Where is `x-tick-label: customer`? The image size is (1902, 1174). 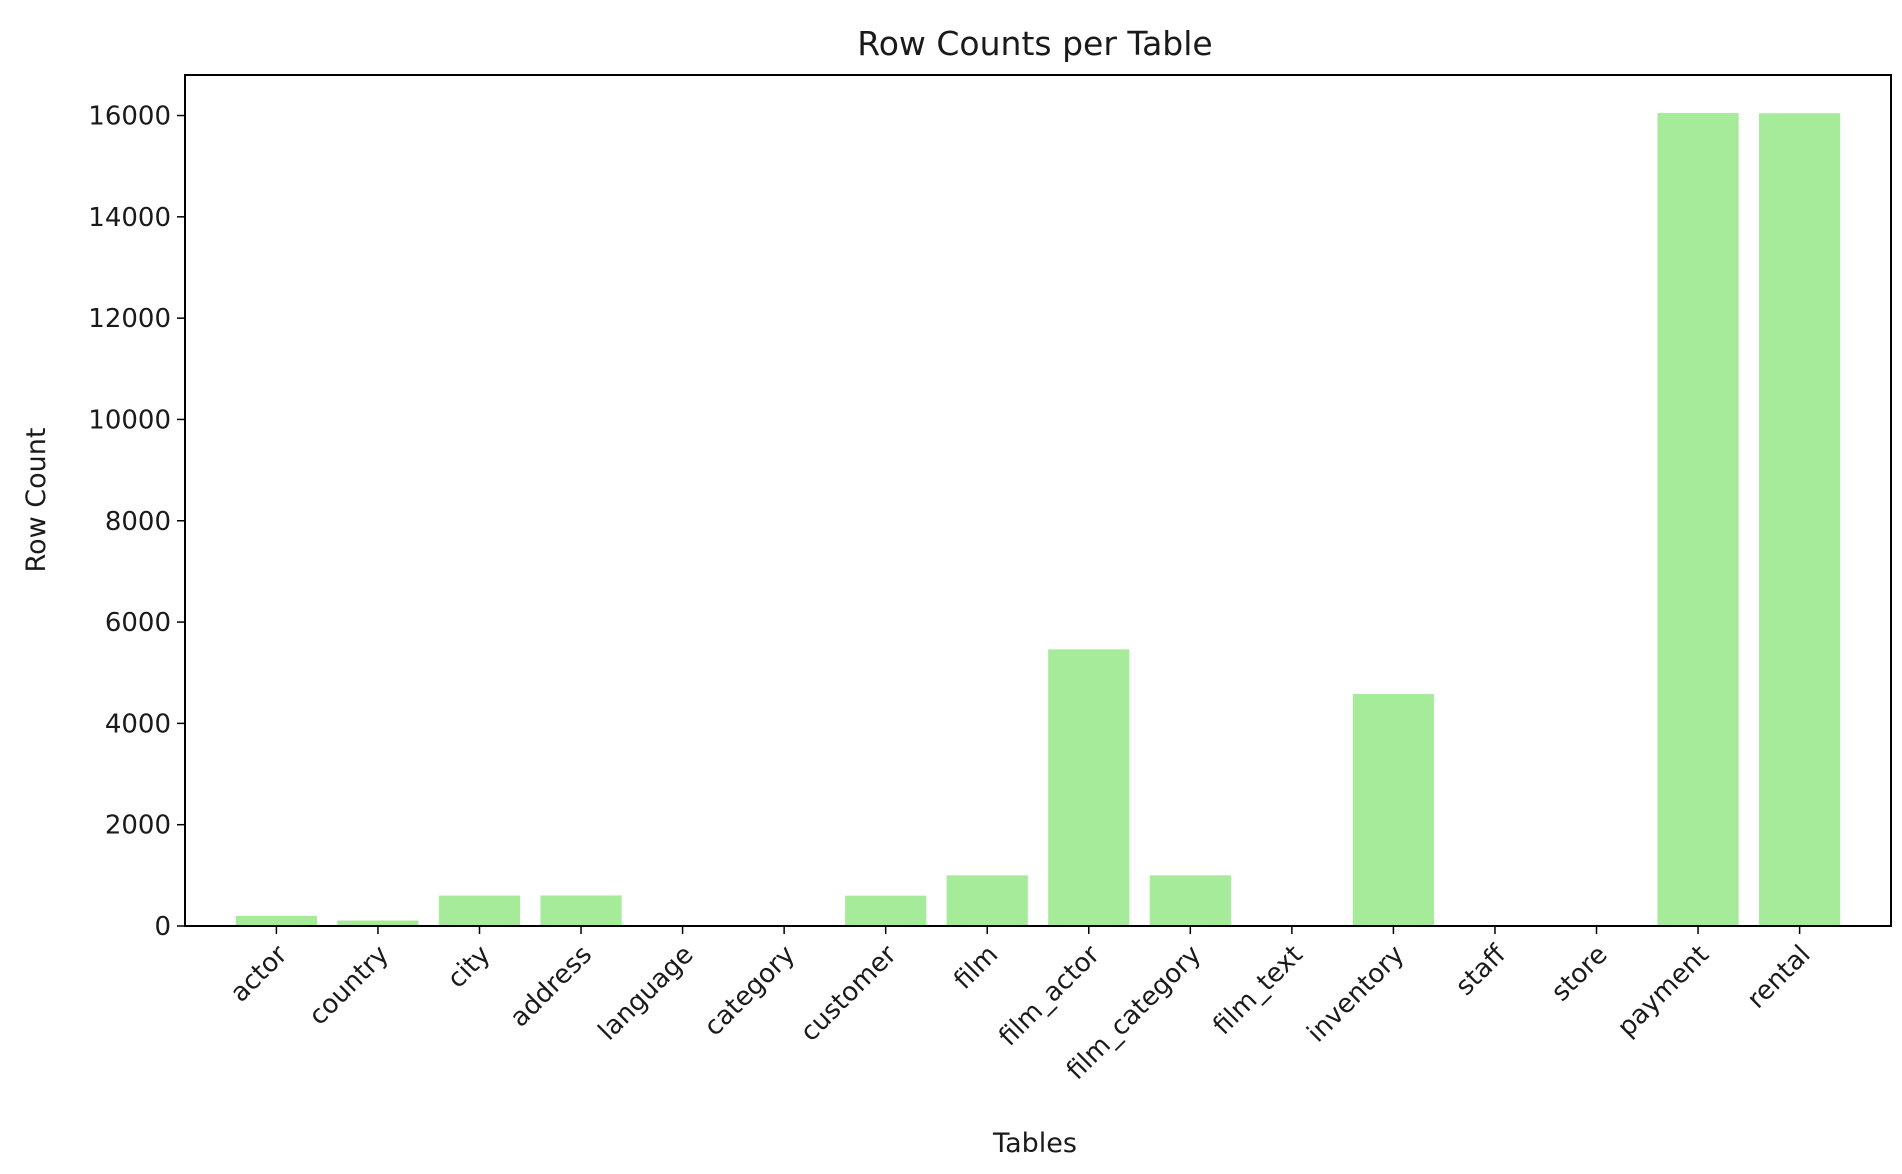
x-tick-label: customer is located at coordinates (849, 994).